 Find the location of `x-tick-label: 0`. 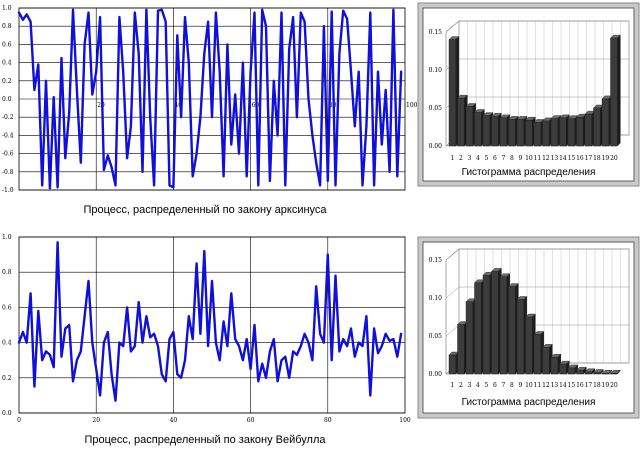

x-tick-label: 0 is located at coordinates (19, 420).